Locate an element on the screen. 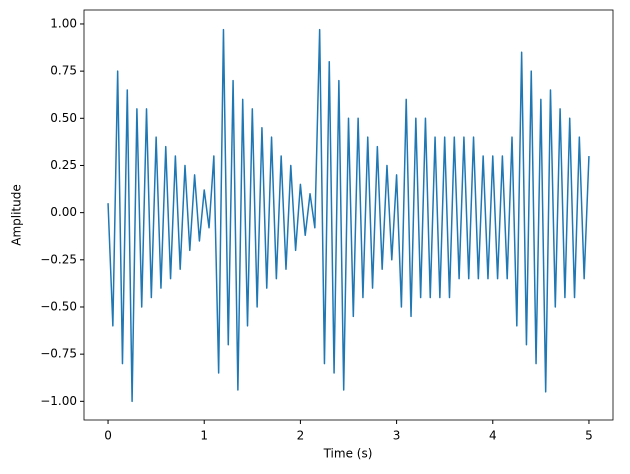 The image size is (630, 474). x-tick-label: 4 is located at coordinates (493, 436).